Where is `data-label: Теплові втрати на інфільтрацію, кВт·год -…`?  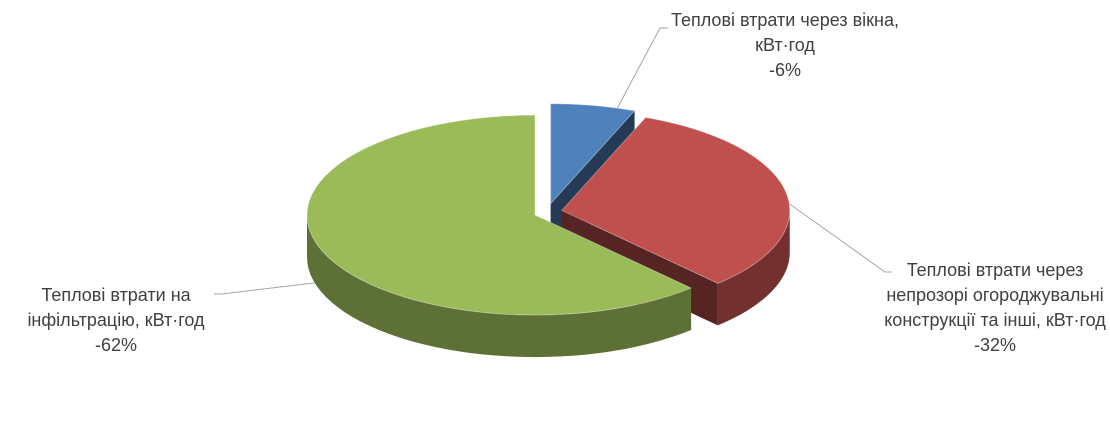
data-label: Теплові втрати на інфільтрацію, кВт·год -… is located at coordinates (116, 320).